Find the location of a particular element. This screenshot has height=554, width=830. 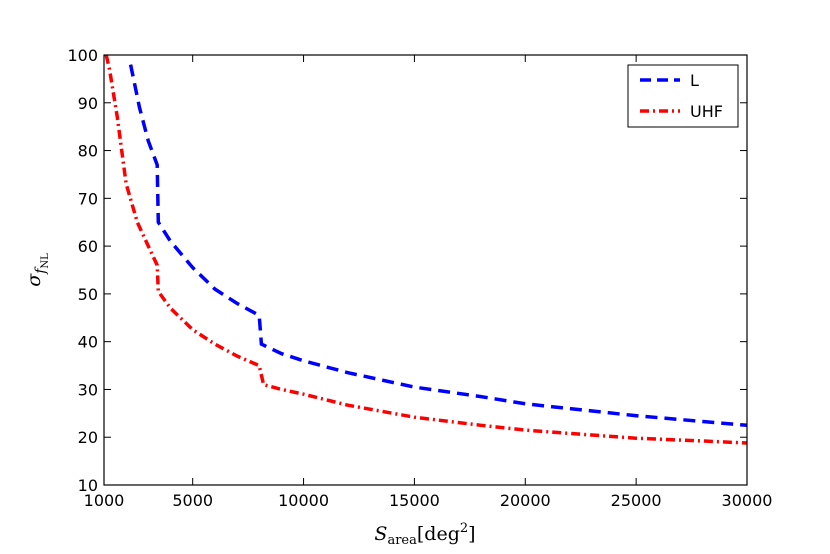

y-tick-label: 50 is located at coordinates (88, 294).